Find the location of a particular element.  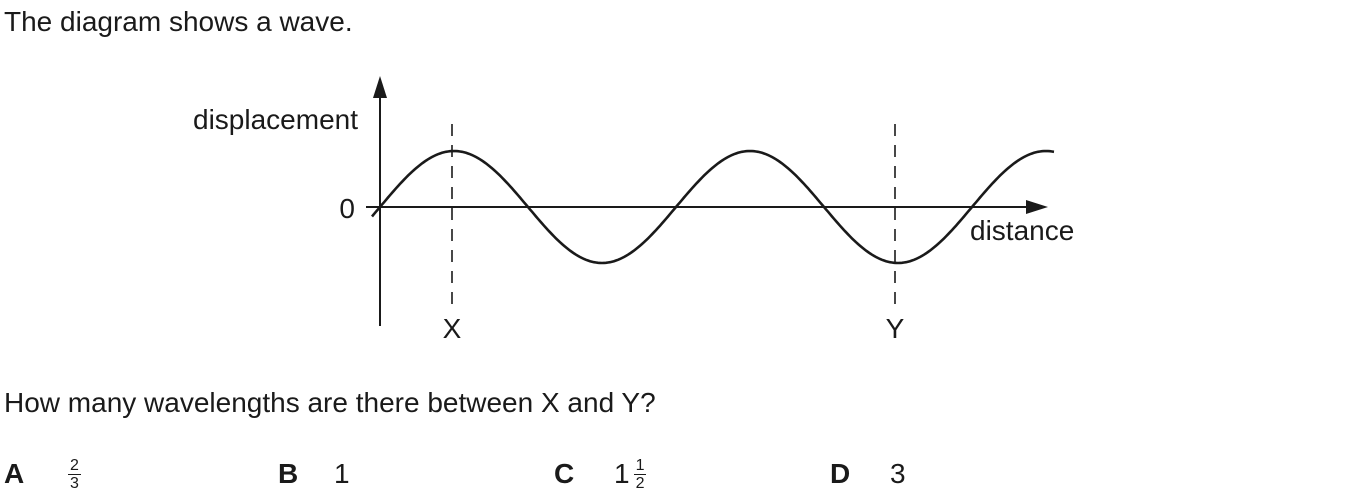

x-axis-arrowhead is located at coordinates (1037, 207).